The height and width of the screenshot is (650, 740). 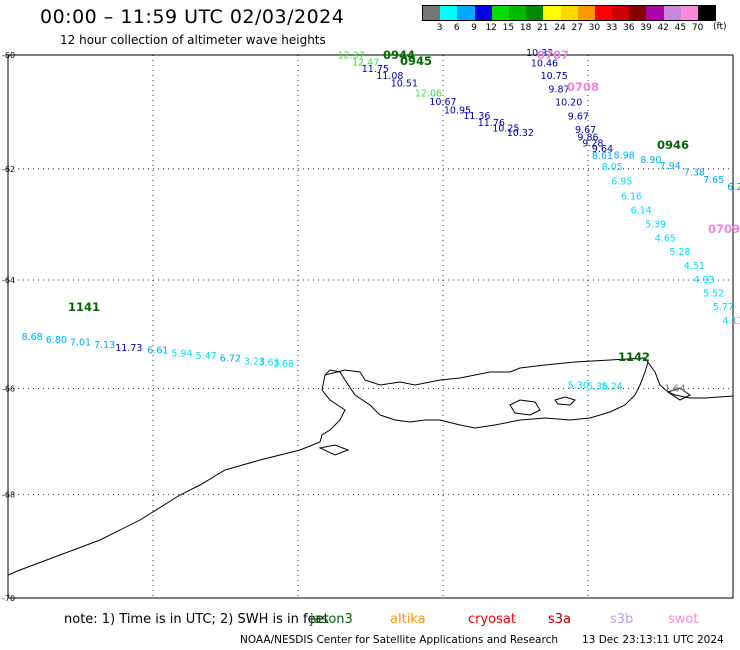 What do you see at coordinates (679, 252) in the screenshot?
I see `wave-height-label: 5.28` at bounding box center [679, 252].